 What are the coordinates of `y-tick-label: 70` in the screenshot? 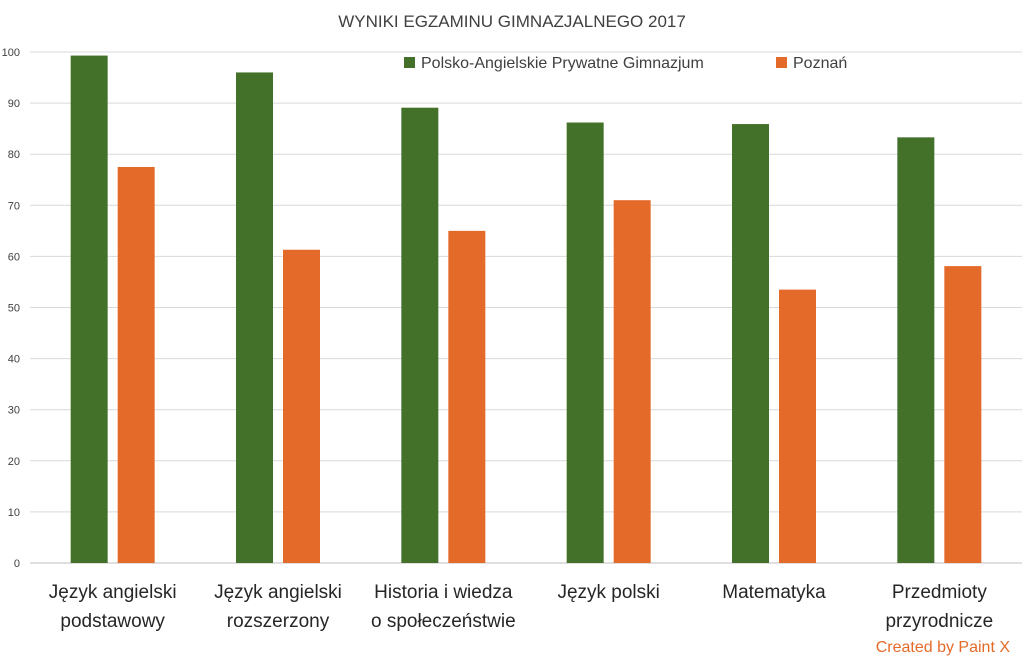 It's located at (14, 206).